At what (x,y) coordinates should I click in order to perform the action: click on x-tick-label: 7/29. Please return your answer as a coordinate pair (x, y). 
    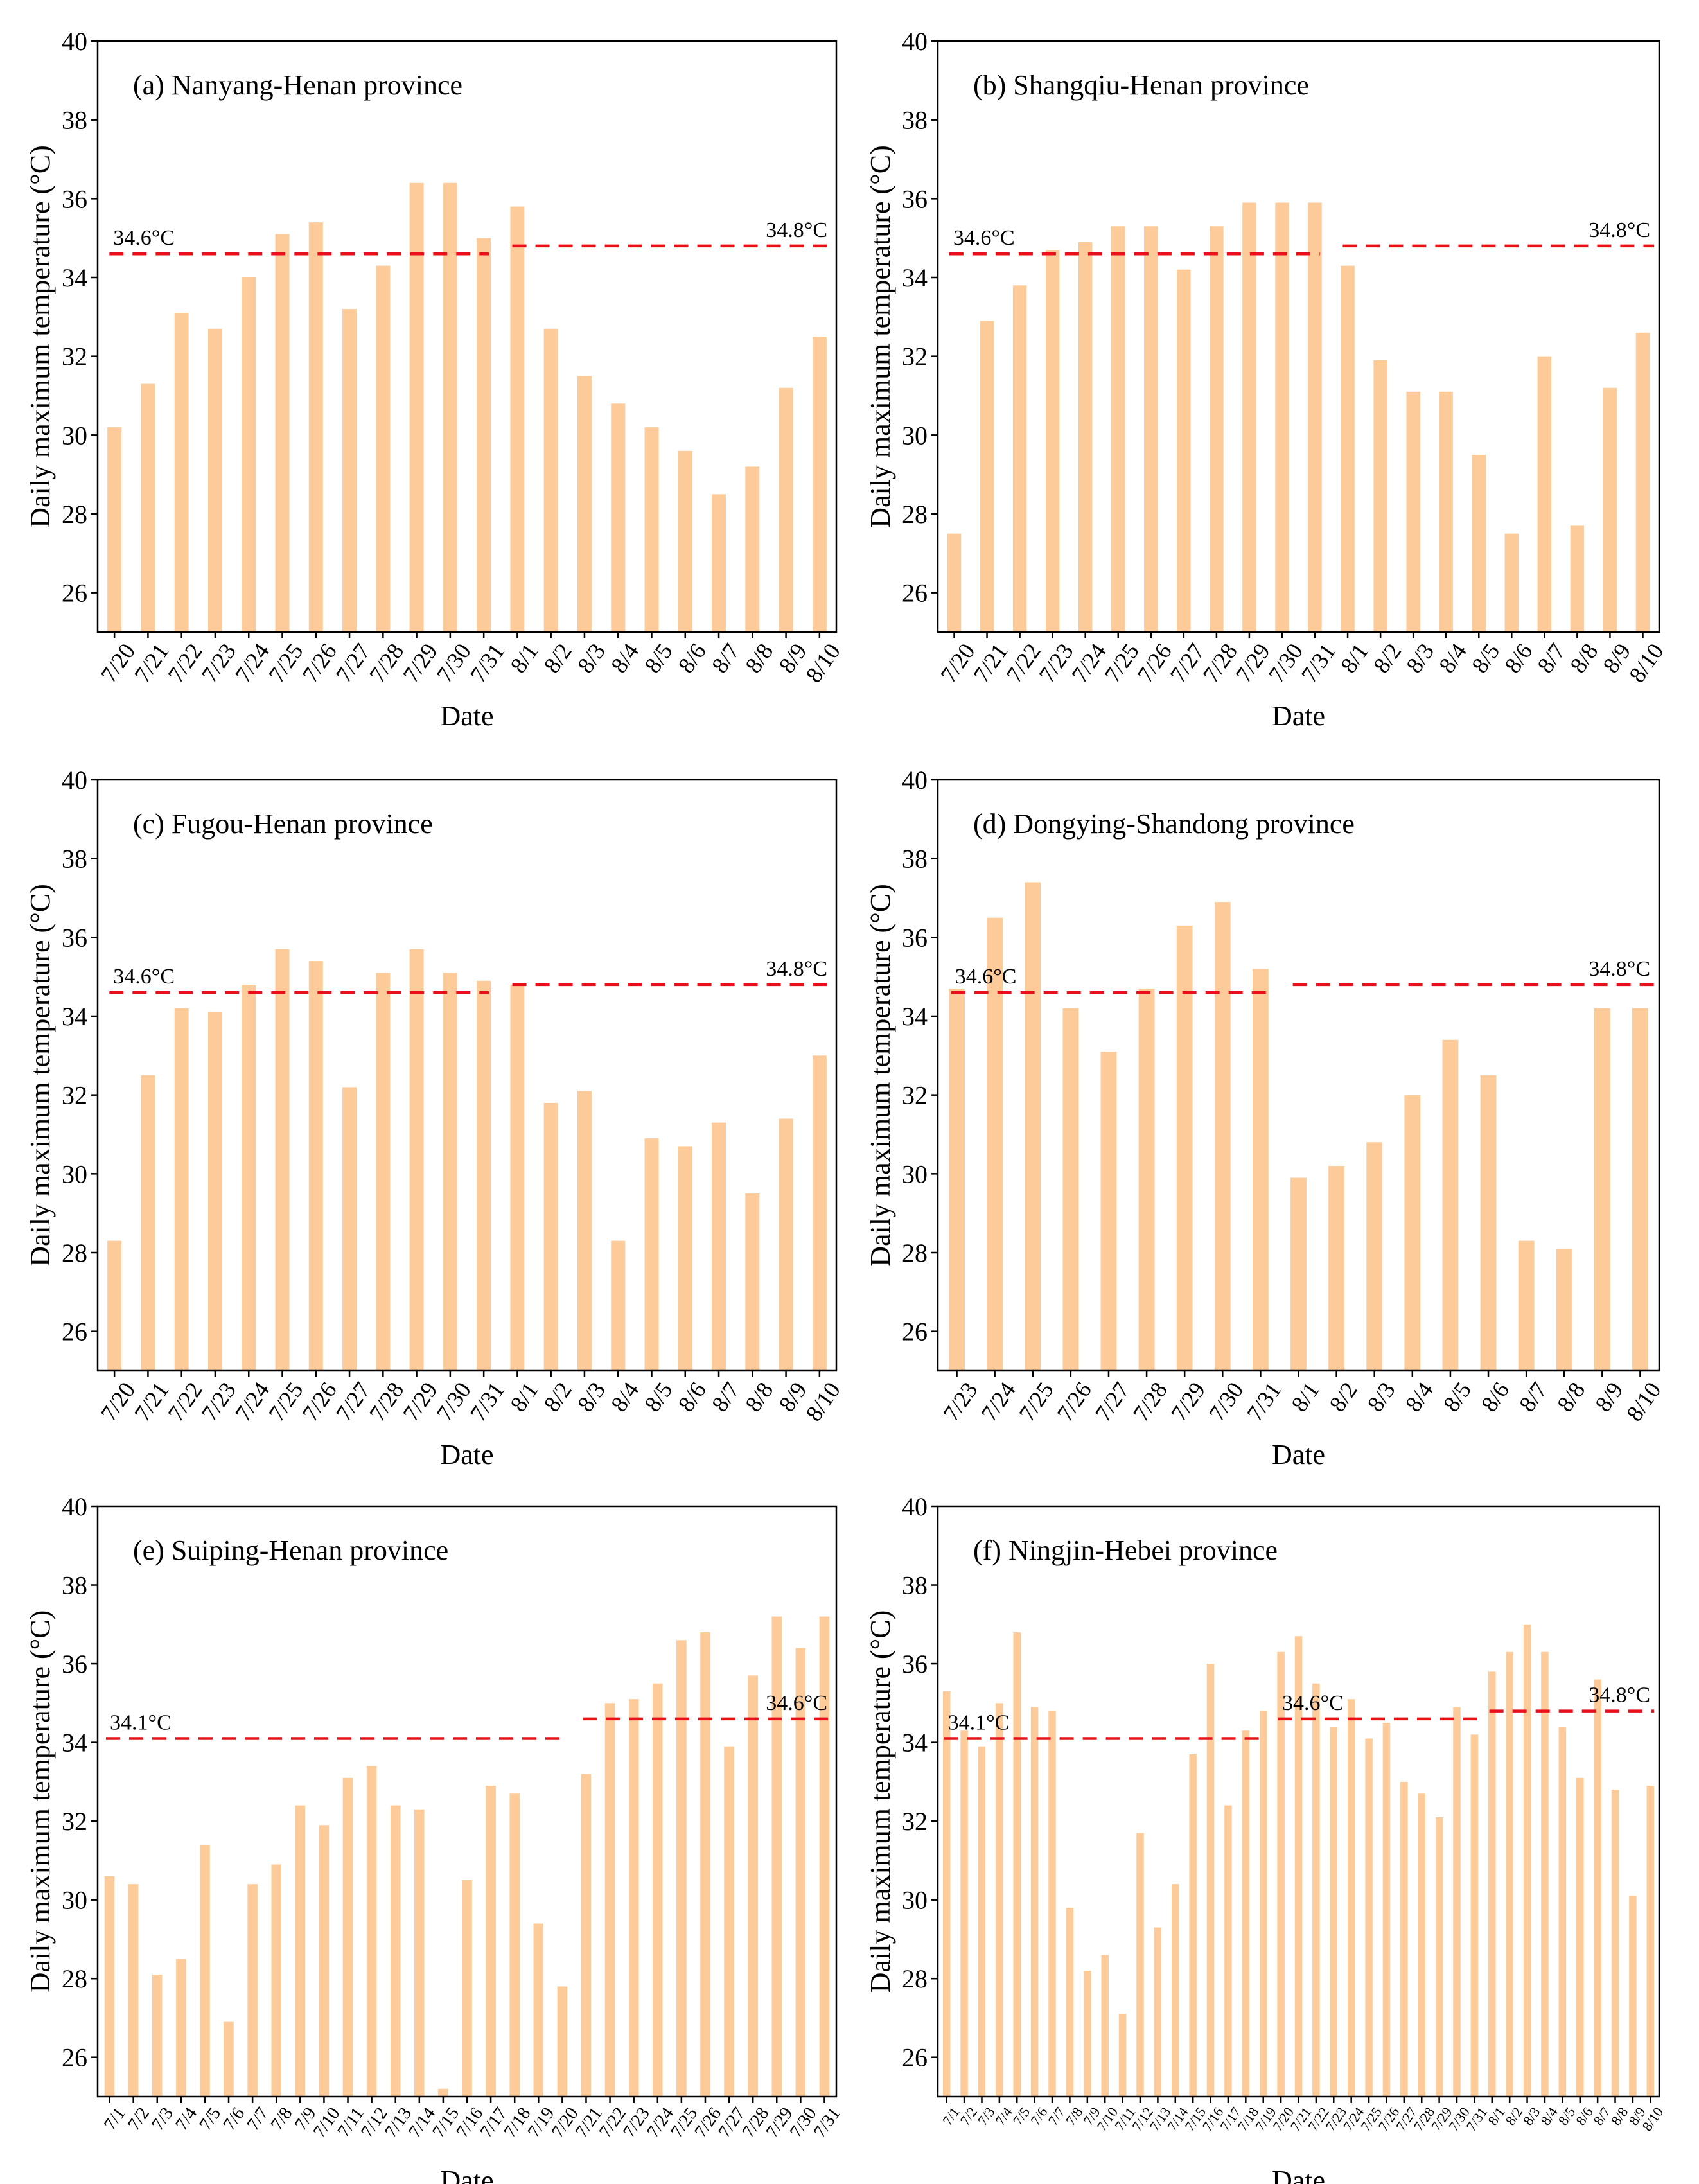
    Looking at the image, I should click on (1188, 1401).